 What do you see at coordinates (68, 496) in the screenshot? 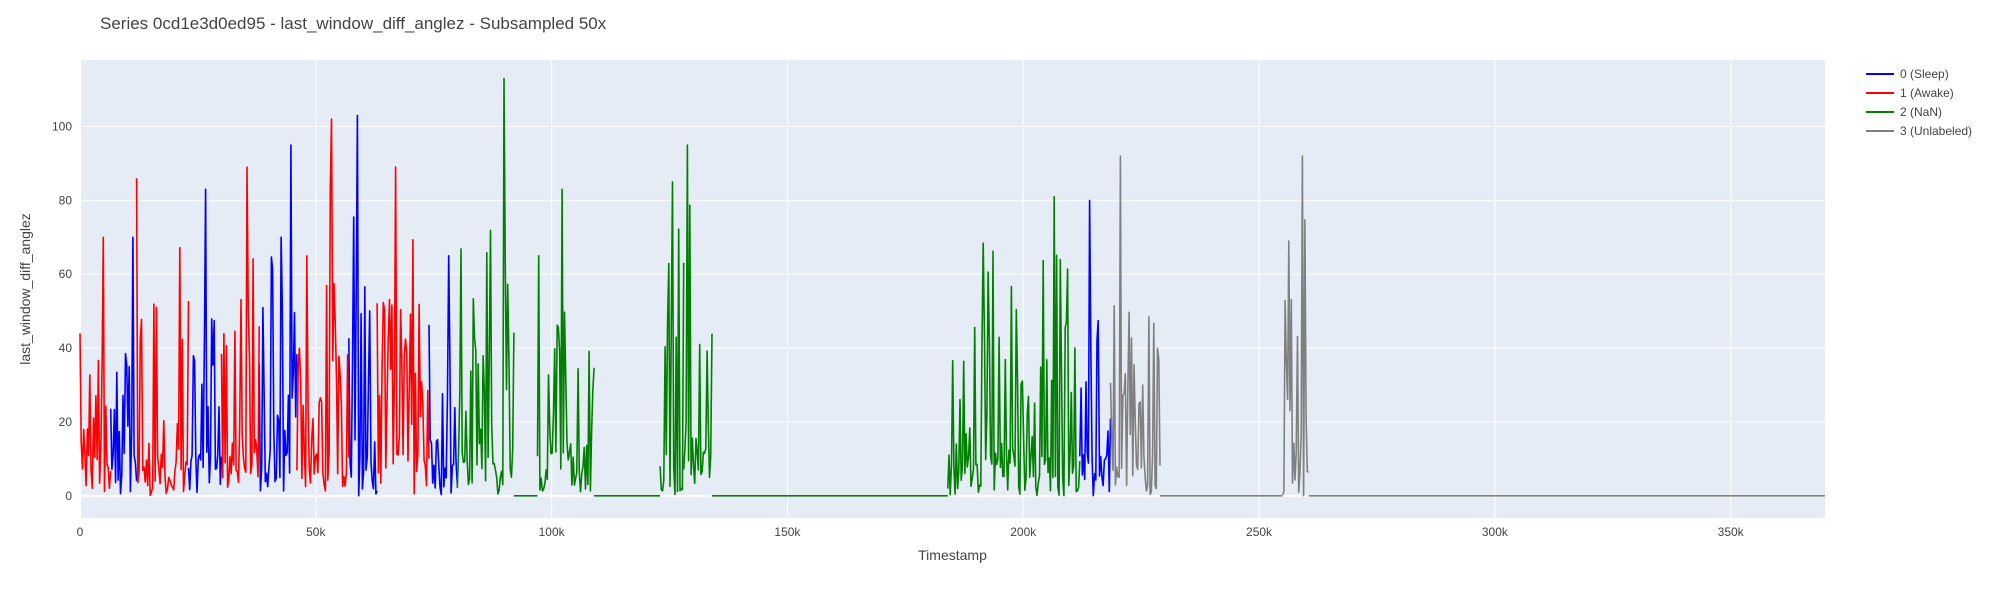
I see `y-tick-label: 0` at bounding box center [68, 496].